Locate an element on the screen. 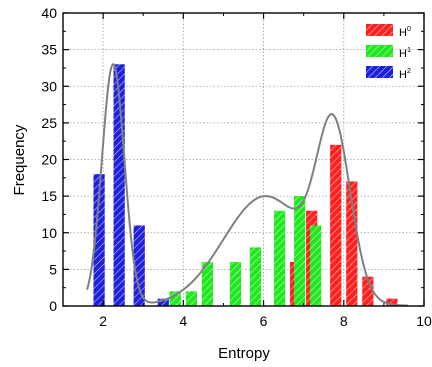  x-tick-label: 4 is located at coordinates (183, 321).